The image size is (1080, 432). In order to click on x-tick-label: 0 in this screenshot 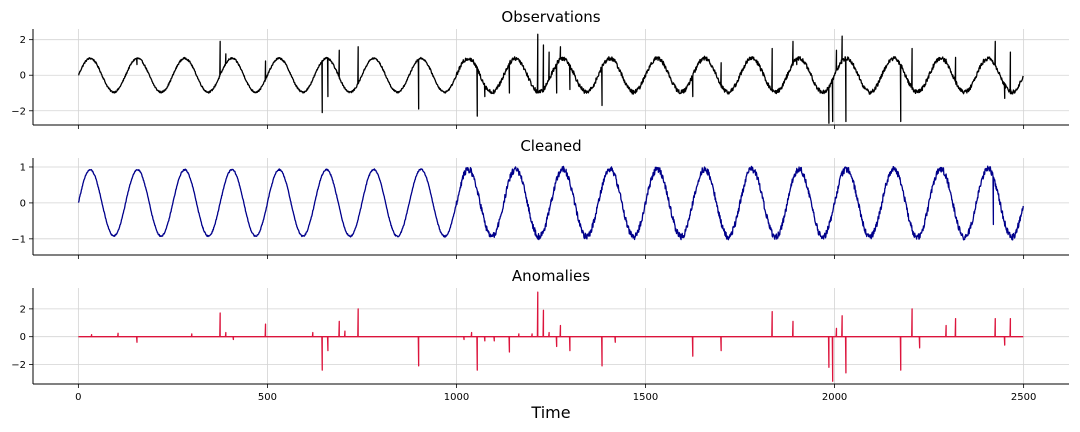, I will do `click(78, 397)`.